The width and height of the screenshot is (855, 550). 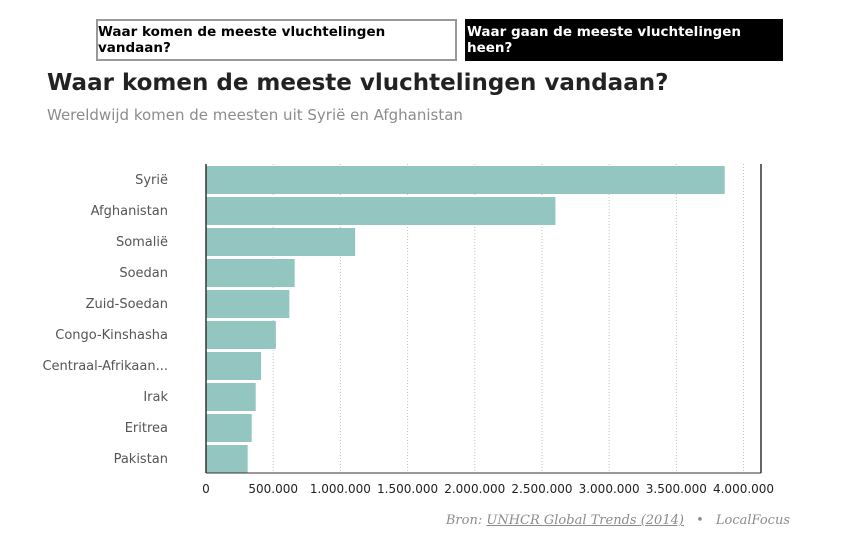 What do you see at coordinates (141, 459) in the screenshot?
I see `category-label: Pakistan` at bounding box center [141, 459].